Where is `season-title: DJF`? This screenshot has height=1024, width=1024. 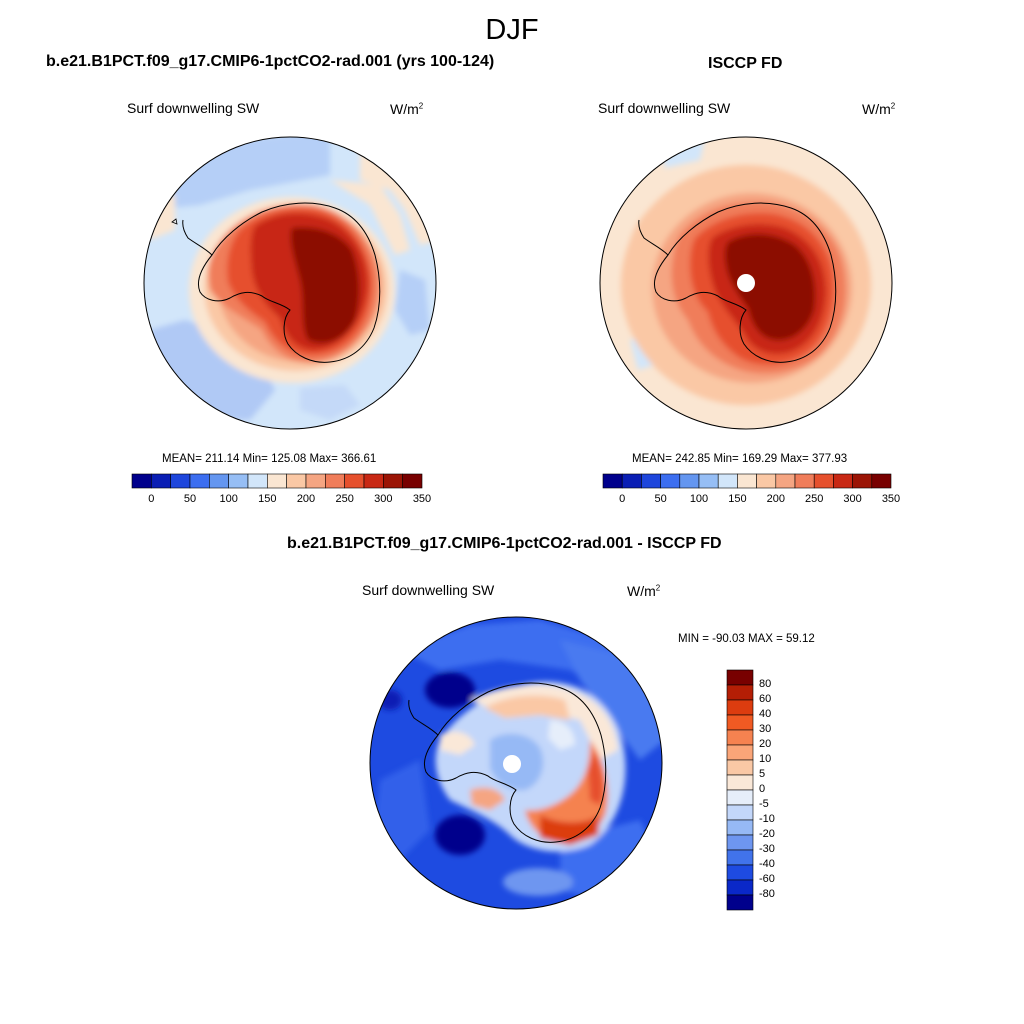
season-title: DJF is located at coordinates (512, 30).